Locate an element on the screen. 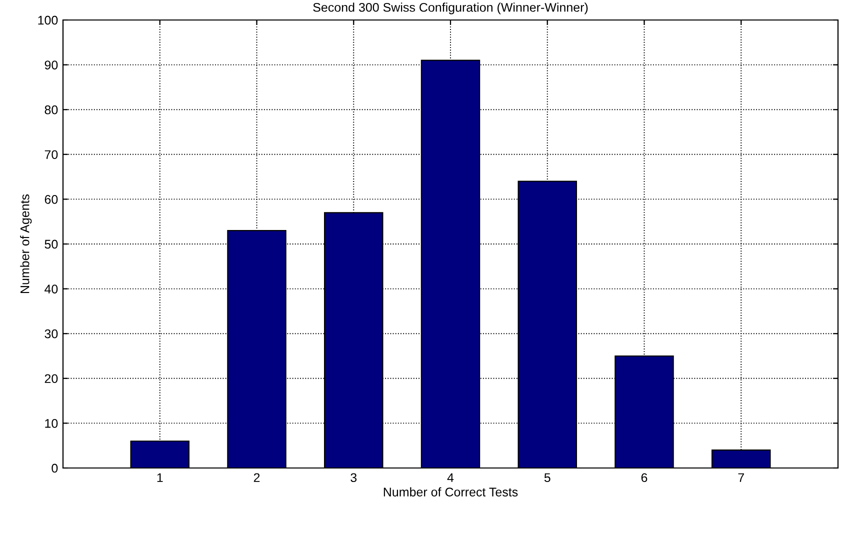 The width and height of the screenshot is (852, 537). y-tick-label: 0 is located at coordinates (55, 468).